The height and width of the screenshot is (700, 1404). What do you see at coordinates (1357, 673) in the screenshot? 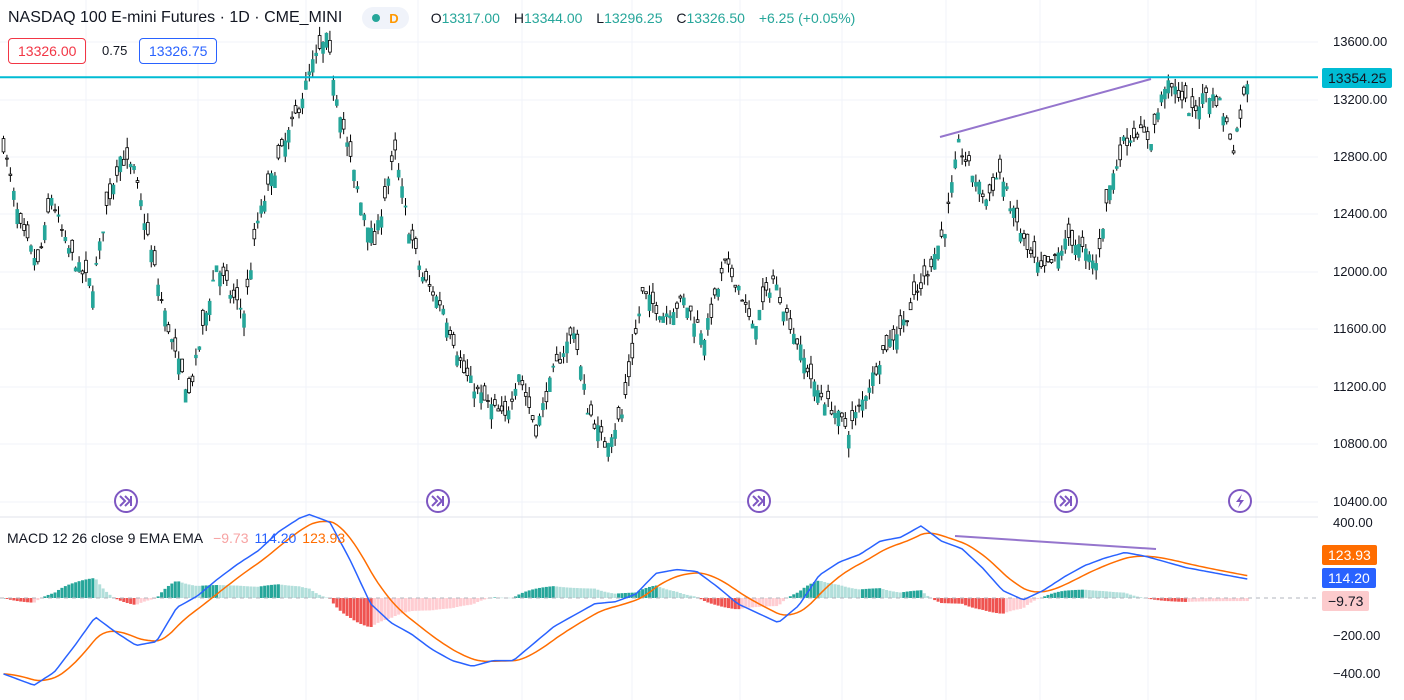
I see `macd-axis-label: −400.00` at bounding box center [1357, 673].